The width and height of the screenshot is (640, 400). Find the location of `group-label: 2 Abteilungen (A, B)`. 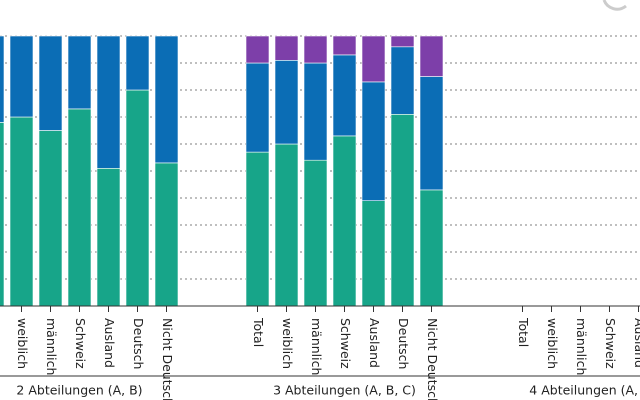

group-label: 2 Abteilungen (A, B) is located at coordinates (79, 390).